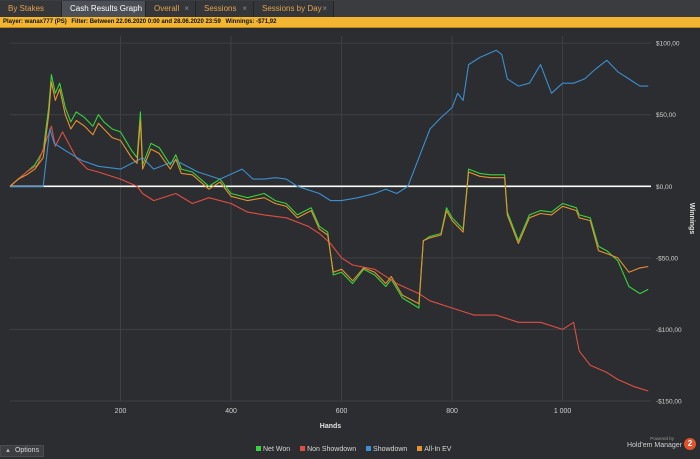 The image size is (700, 459). I want to click on y-tick-label: -$150,00, so click(669, 402).